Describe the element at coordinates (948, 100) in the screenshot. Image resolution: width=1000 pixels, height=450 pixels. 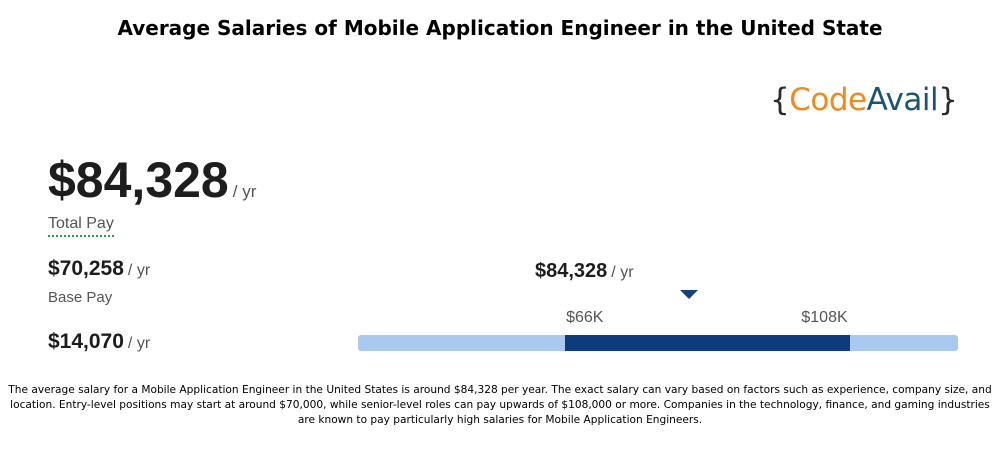
I see `logo-right-brace: }` at that location.